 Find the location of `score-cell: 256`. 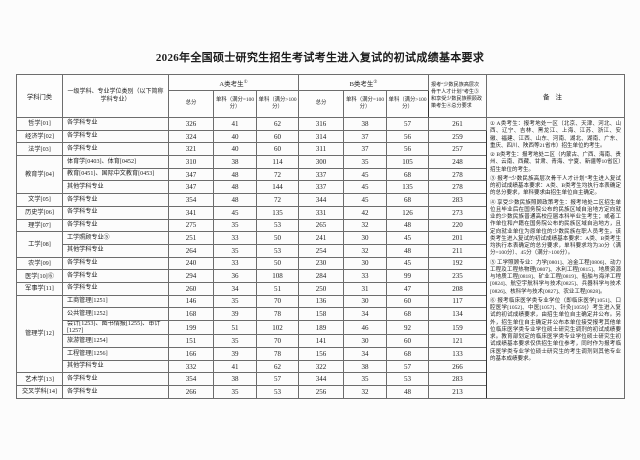

score-cell: 256 is located at coordinates (321, 392).